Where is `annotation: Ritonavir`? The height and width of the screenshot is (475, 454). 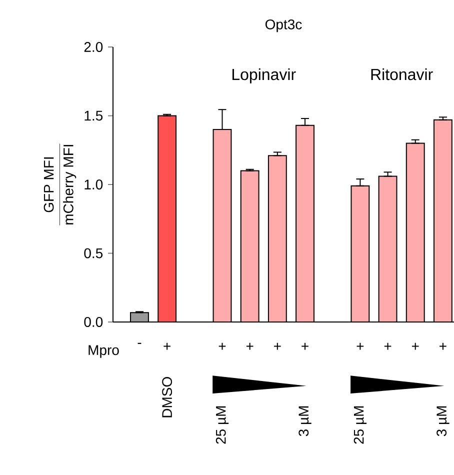
annotation: Ritonavir is located at coordinates (402, 74).